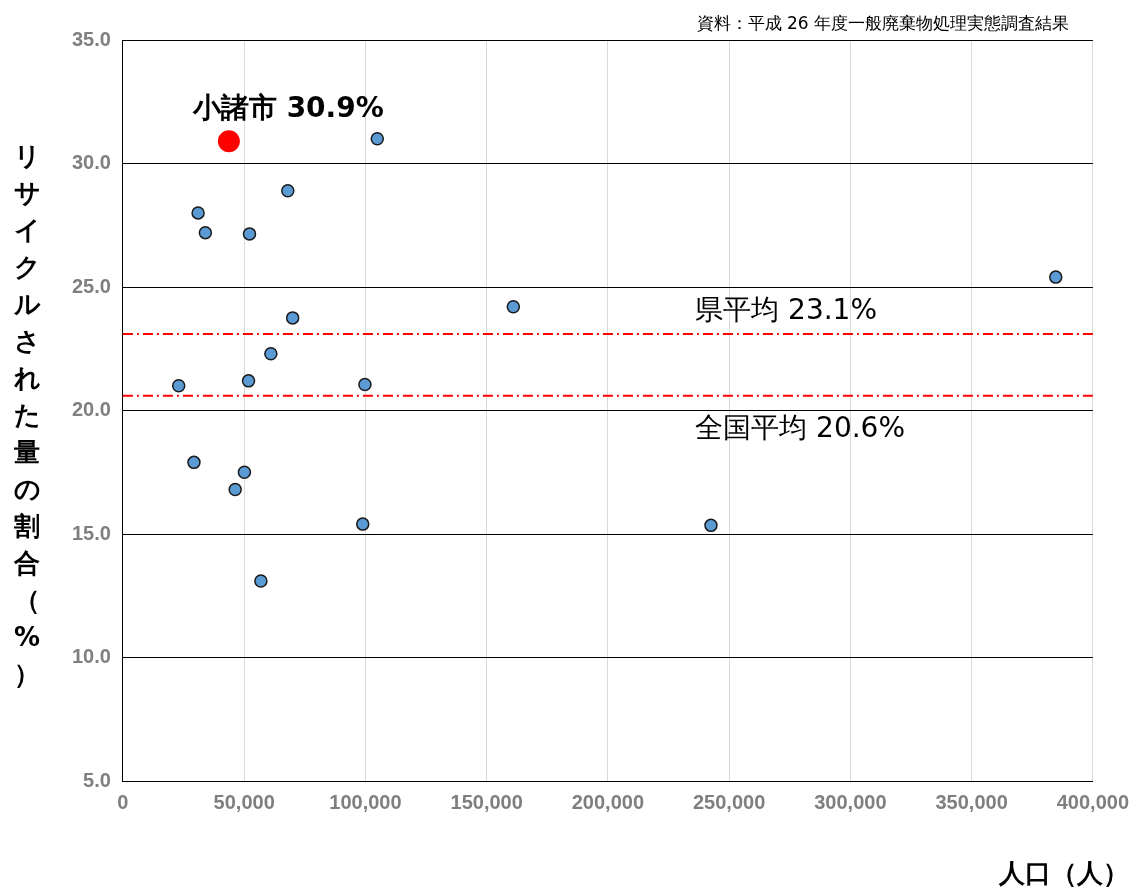 The width and height of the screenshot is (1139, 895). Describe the element at coordinates (91, 38) in the screenshot. I see `y-tick-label: 35.0` at that location.